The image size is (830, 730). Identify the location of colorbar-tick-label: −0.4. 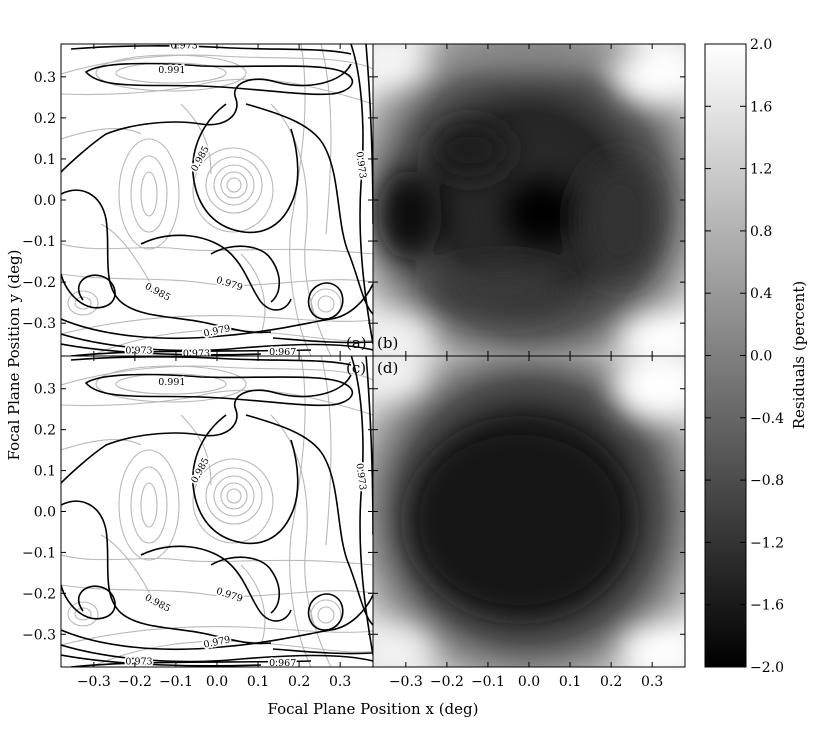
(767, 419).